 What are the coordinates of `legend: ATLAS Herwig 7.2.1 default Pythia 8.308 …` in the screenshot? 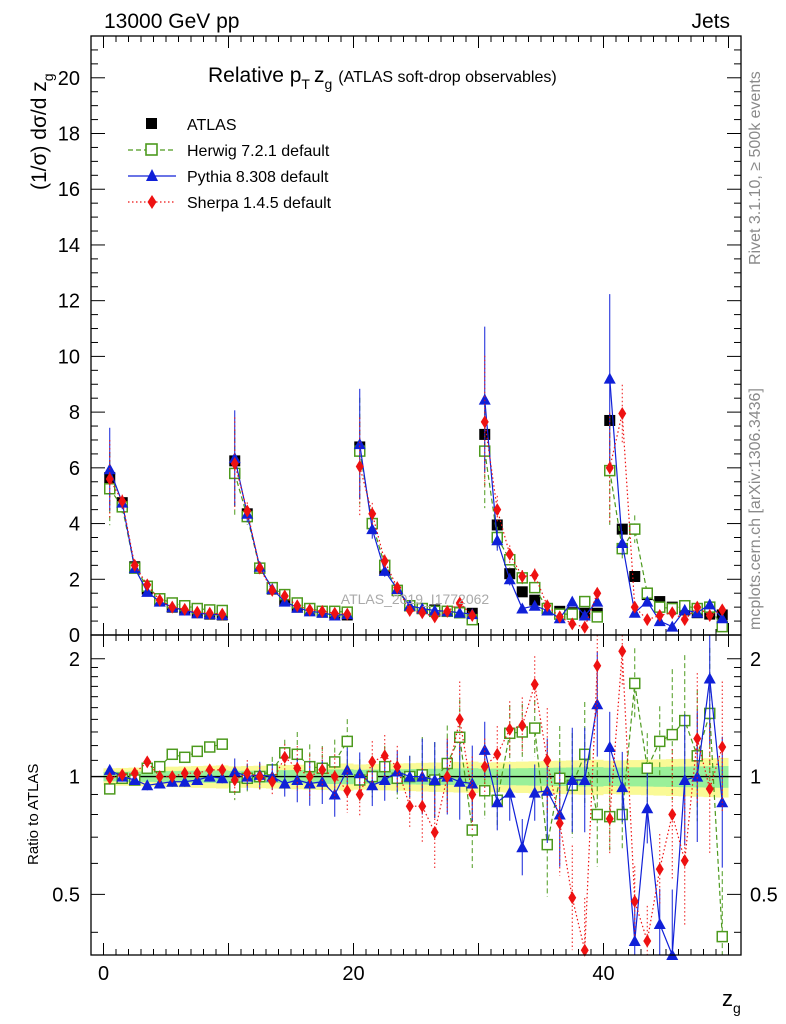 It's located at (230, 164).